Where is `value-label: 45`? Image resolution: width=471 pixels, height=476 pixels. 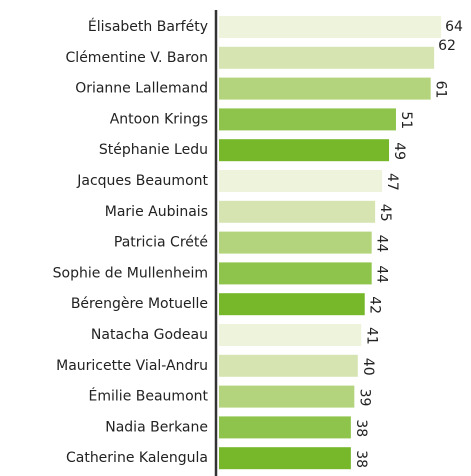 value-label: 45 is located at coordinates (385, 213).